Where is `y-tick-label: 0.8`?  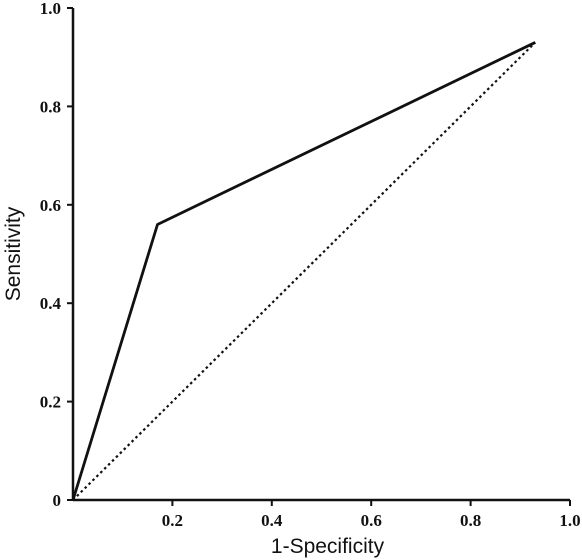
y-tick-label: 0.8 is located at coordinates (50, 106).